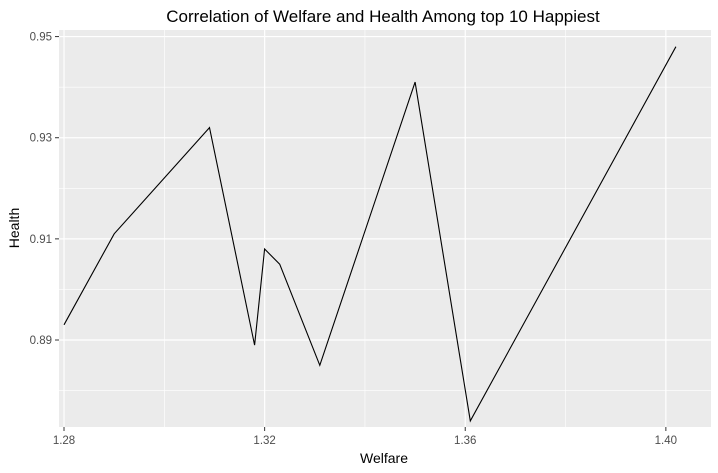 This screenshot has height=473, width=718. Describe the element at coordinates (264, 441) in the screenshot. I see `x-tick-label: 1.32` at that location.